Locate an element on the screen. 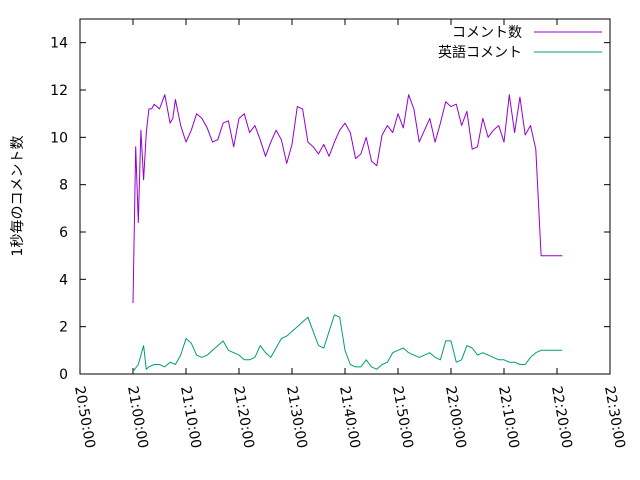 The width and height of the screenshot is (640, 480). x-tick-label: 22:30:00 is located at coordinates (614, 417).